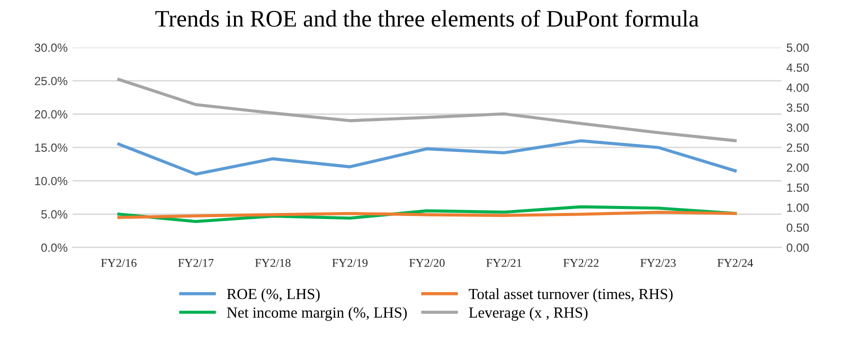 This screenshot has width=854, height=339. I want to click on y-tick-label: 30.0%, so click(51, 47).